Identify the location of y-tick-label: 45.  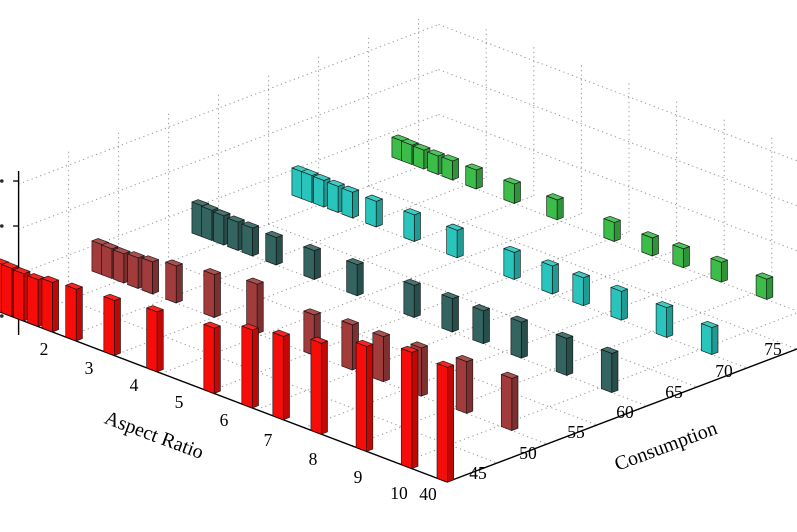
(478, 473).